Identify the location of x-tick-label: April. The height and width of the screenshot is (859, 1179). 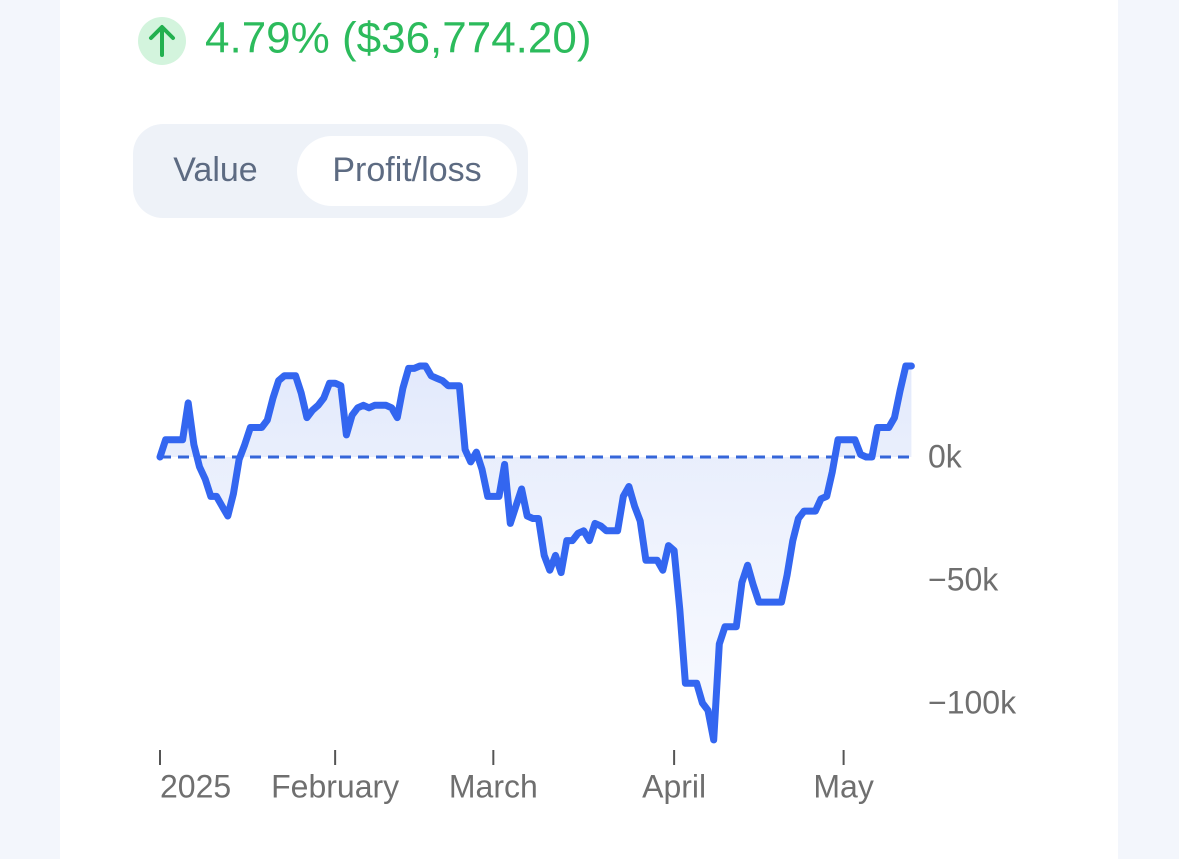
(674, 786).